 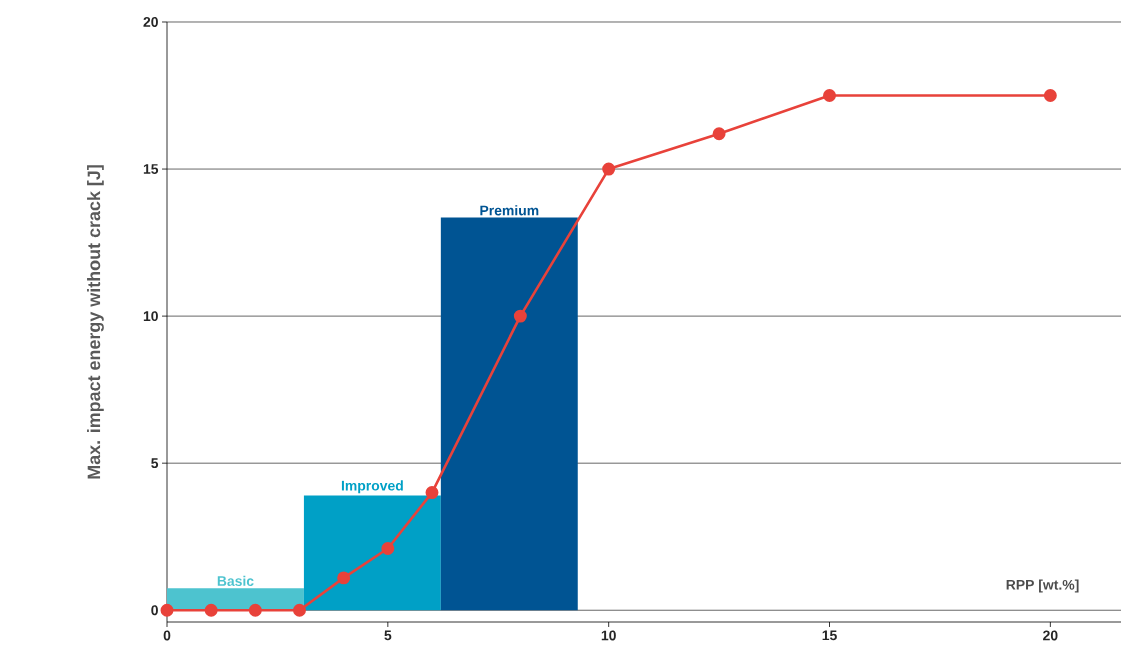 What do you see at coordinates (372, 487) in the screenshot?
I see `annotation: Improved` at bounding box center [372, 487].